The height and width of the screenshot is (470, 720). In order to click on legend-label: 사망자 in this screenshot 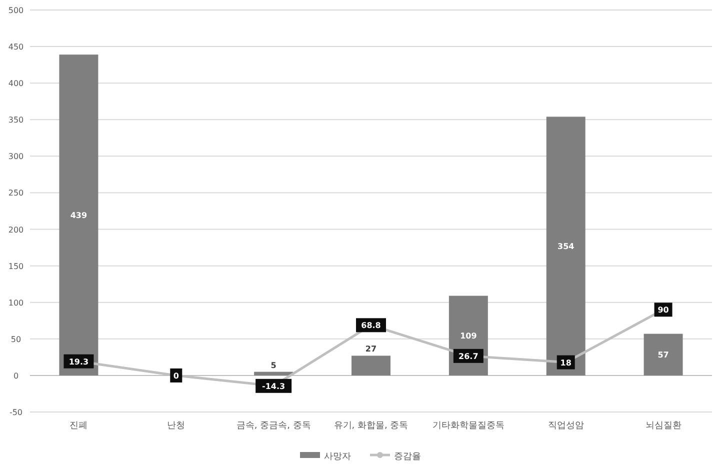, I will do `click(337, 457)`.